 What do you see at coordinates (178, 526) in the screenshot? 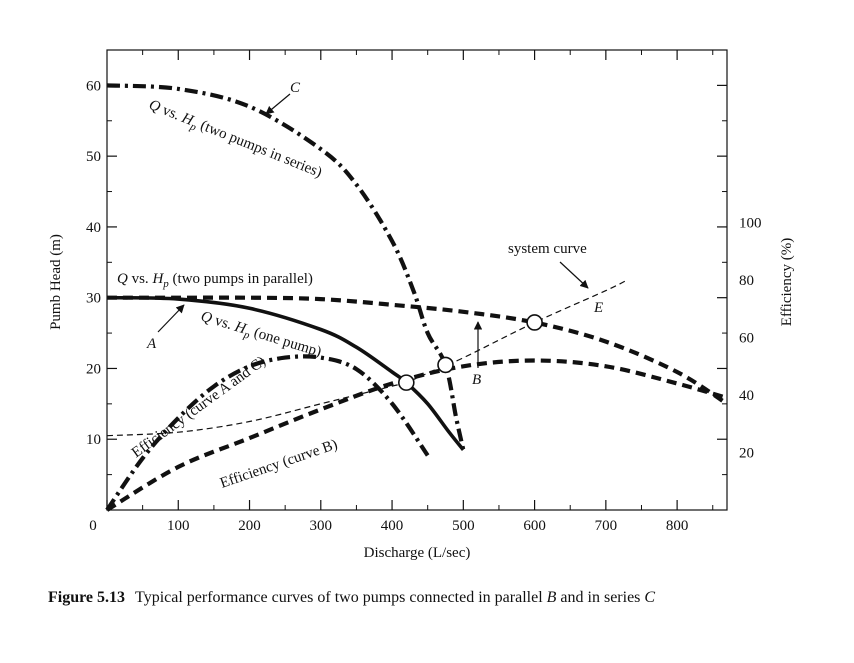
I see `x-tick-label: 100` at bounding box center [178, 526].